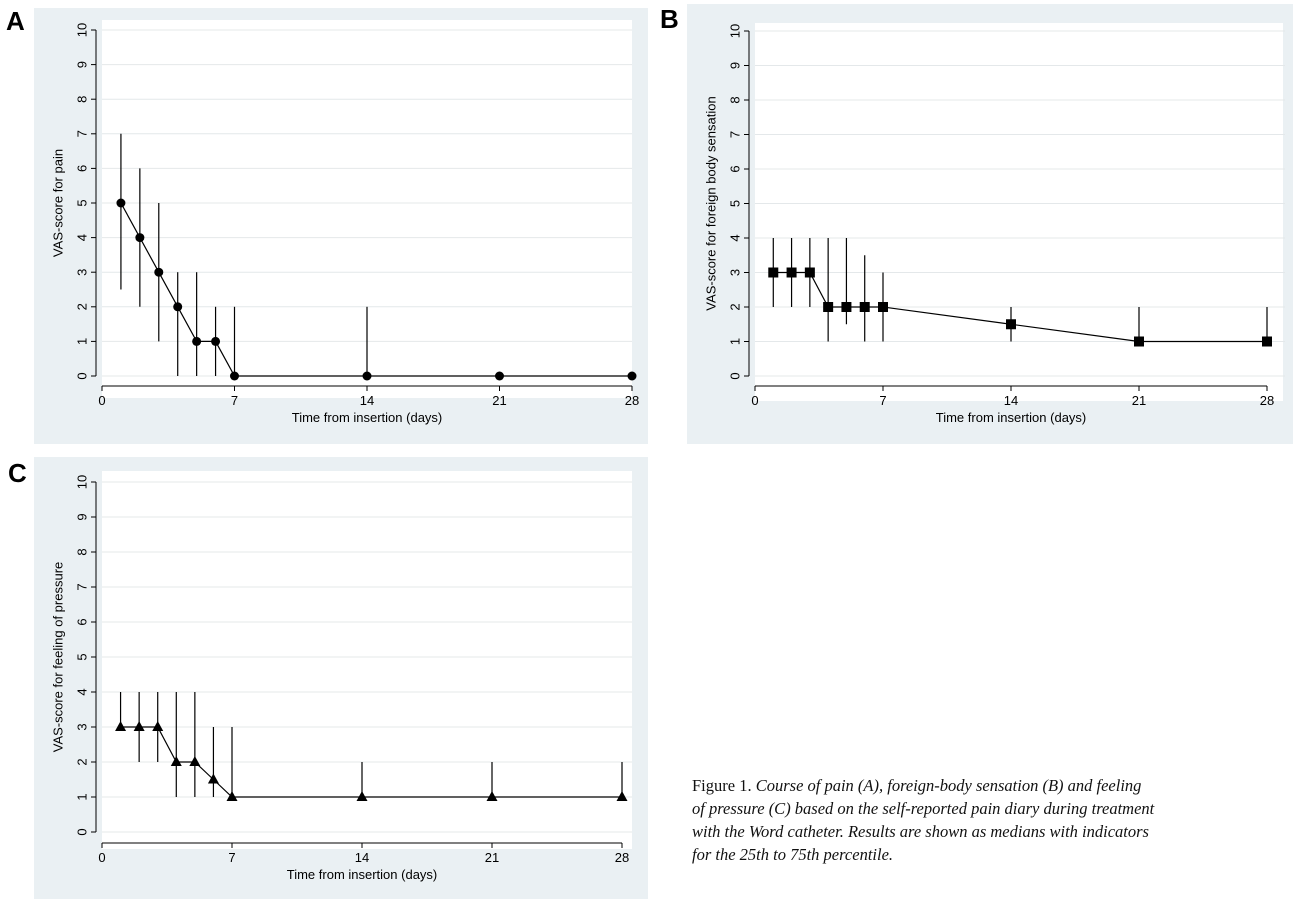 Image resolution: width=1293 pixels, height=899 pixels. I want to click on chart-c-y-tick-label: 6, so click(82, 621).